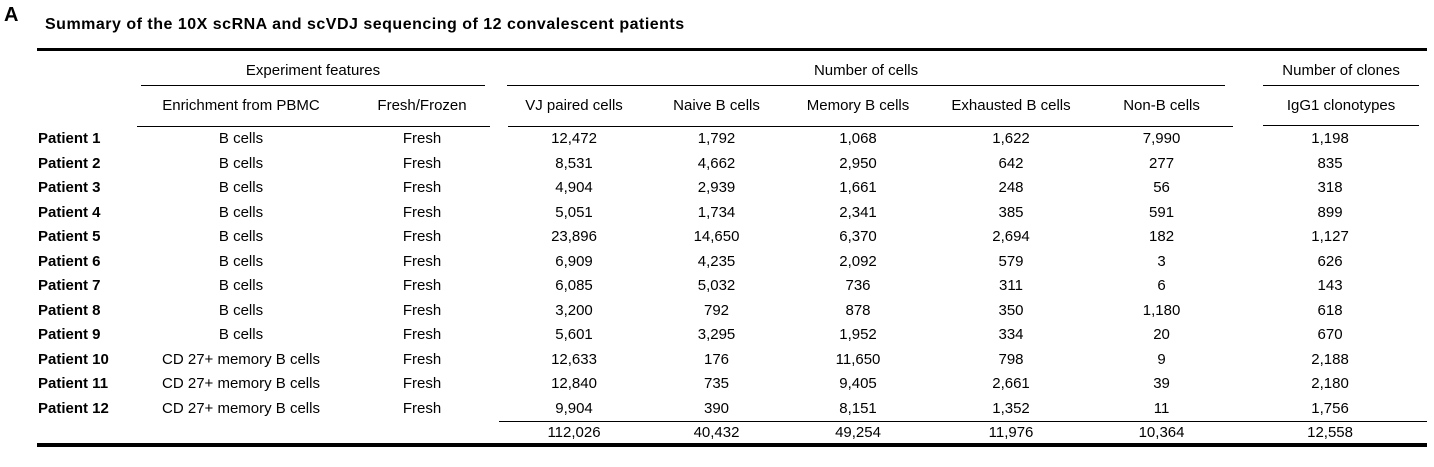 The width and height of the screenshot is (1434, 467). I want to click on cell-memory: 1,952, so click(858, 335).